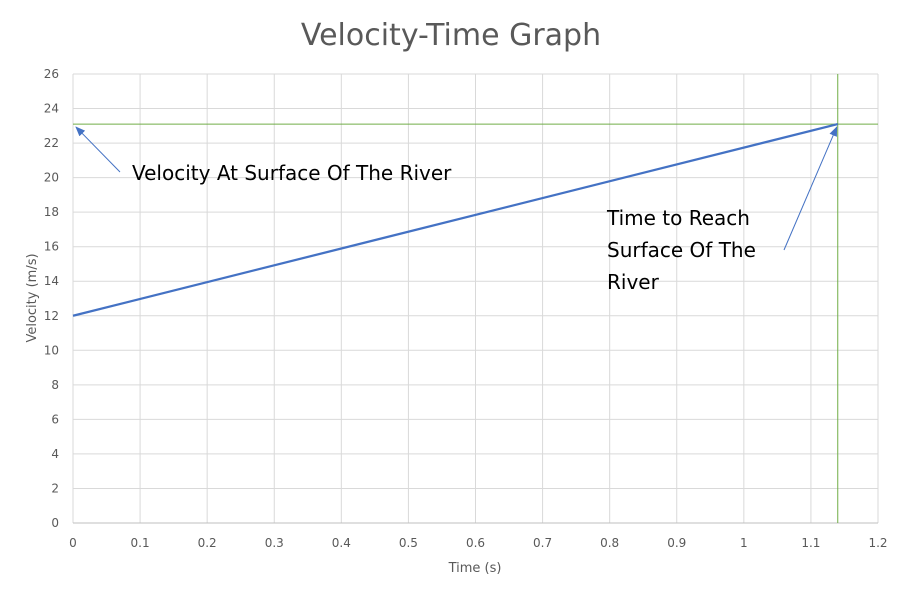 Image resolution: width=902 pixels, height=592 pixels. I want to click on x-tick-label: 1.2, so click(877, 543).